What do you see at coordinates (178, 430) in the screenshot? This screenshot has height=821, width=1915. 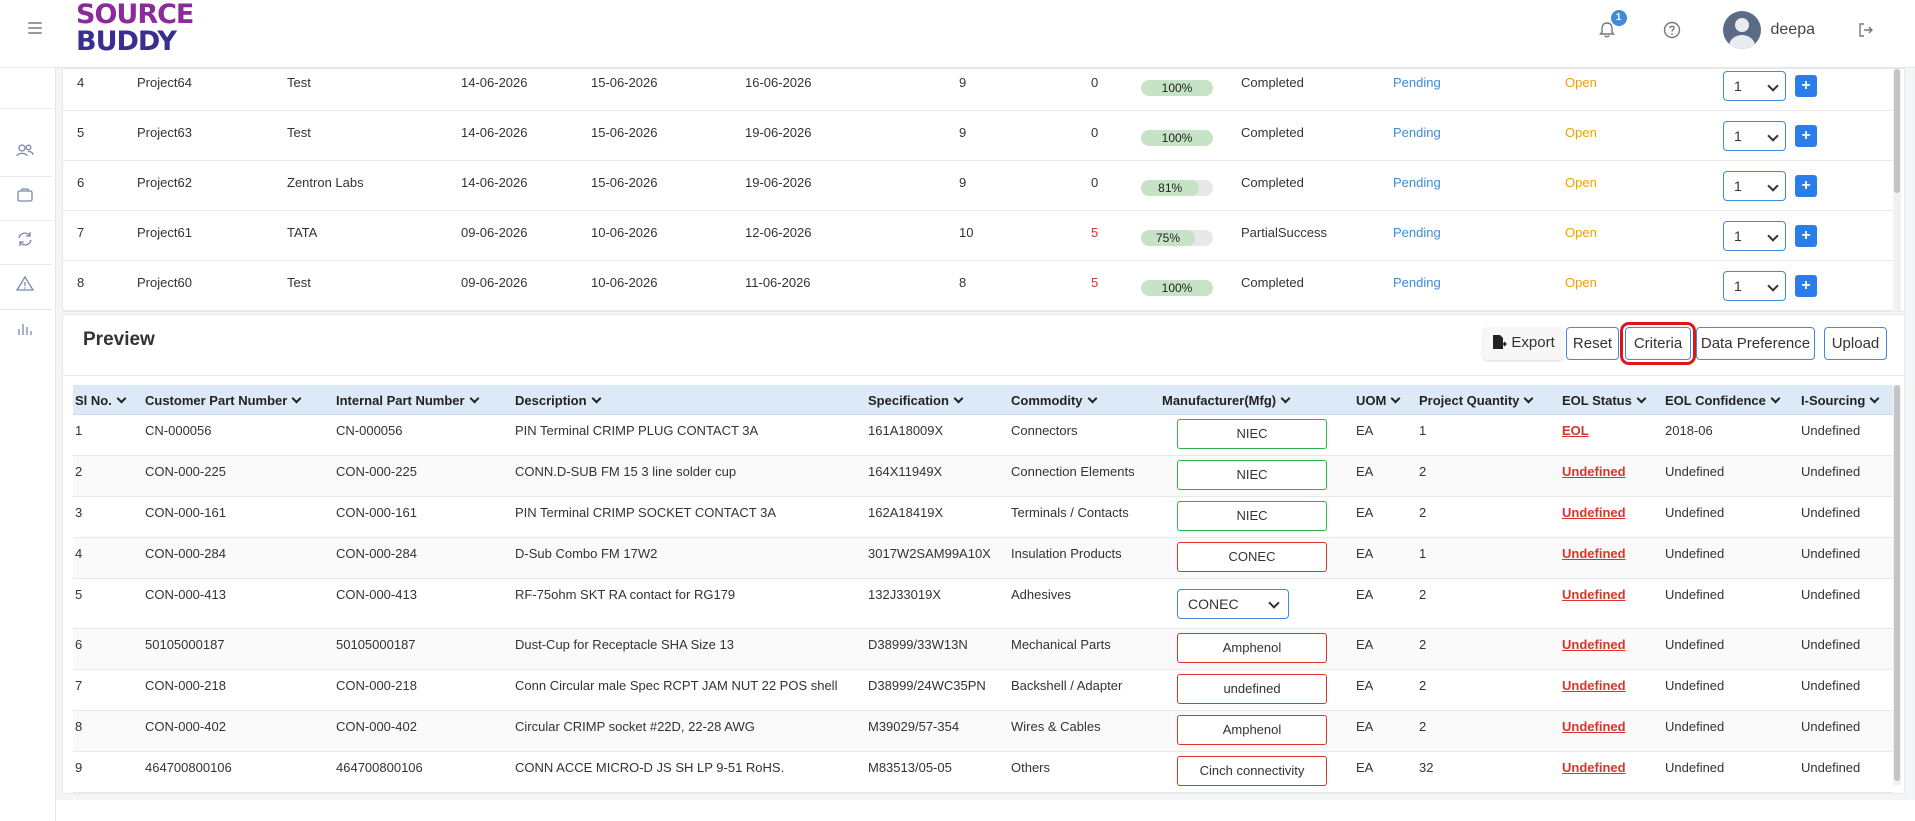 I see `cell-cpn: CN-000056` at bounding box center [178, 430].